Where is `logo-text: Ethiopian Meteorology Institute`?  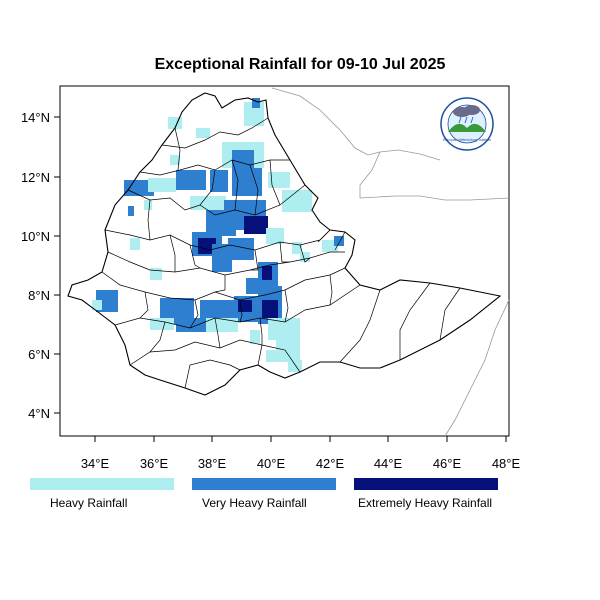 logo-text: Ethiopian Meteorology Institute is located at coordinates (467, 140).